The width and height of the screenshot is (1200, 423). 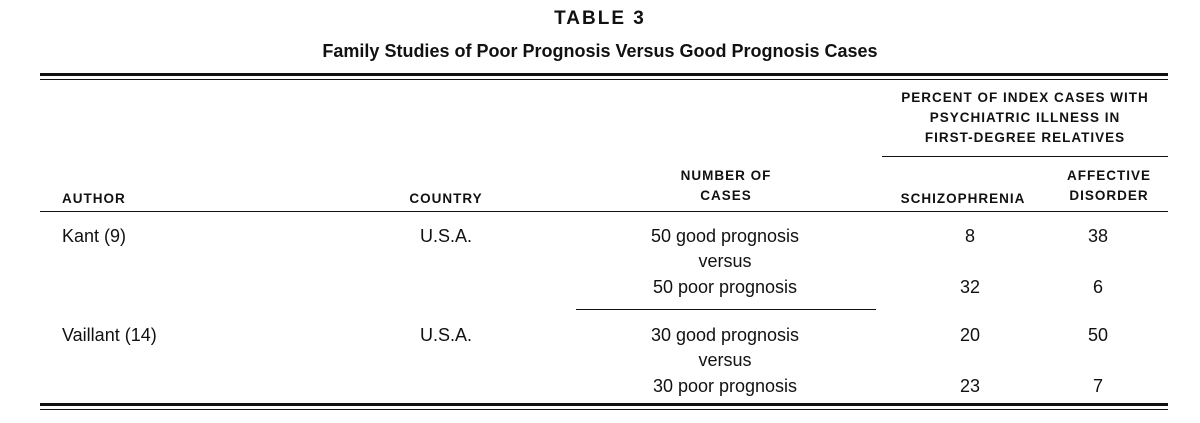 I want to click on cell-good-schizophrenia: 20, so click(x=970, y=335).